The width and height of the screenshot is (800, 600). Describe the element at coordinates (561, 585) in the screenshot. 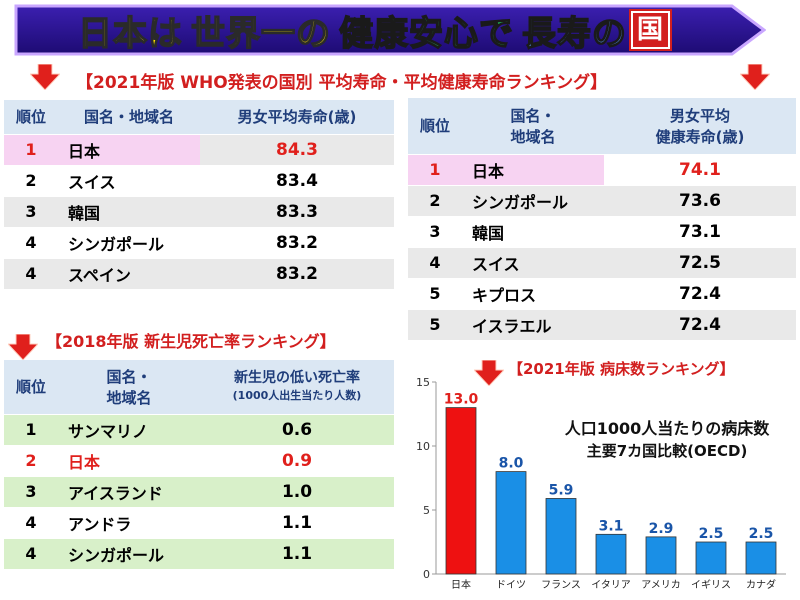

I see `x-tick-label: フランス` at that location.